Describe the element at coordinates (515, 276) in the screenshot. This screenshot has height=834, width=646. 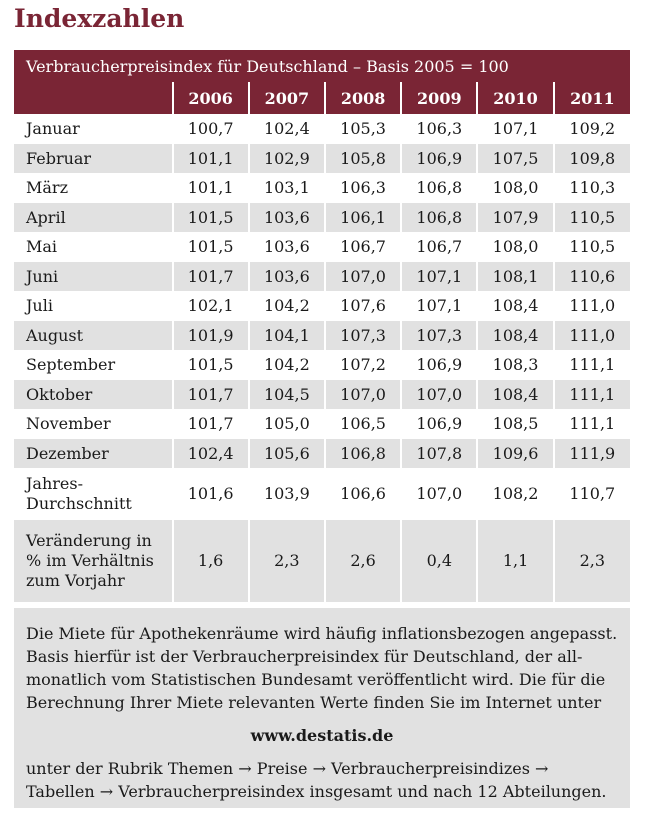
I see `cell-value: 108,1` at that location.